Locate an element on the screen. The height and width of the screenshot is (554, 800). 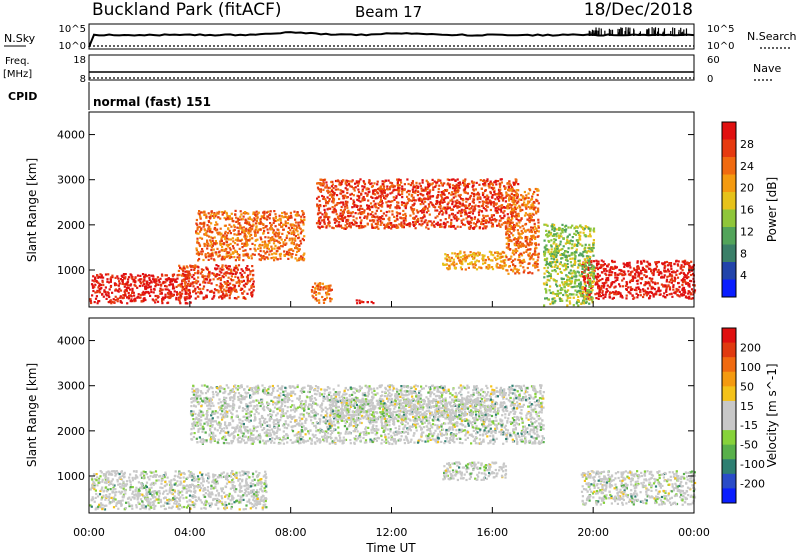
freq-unit: [MHz] is located at coordinates (17, 74).